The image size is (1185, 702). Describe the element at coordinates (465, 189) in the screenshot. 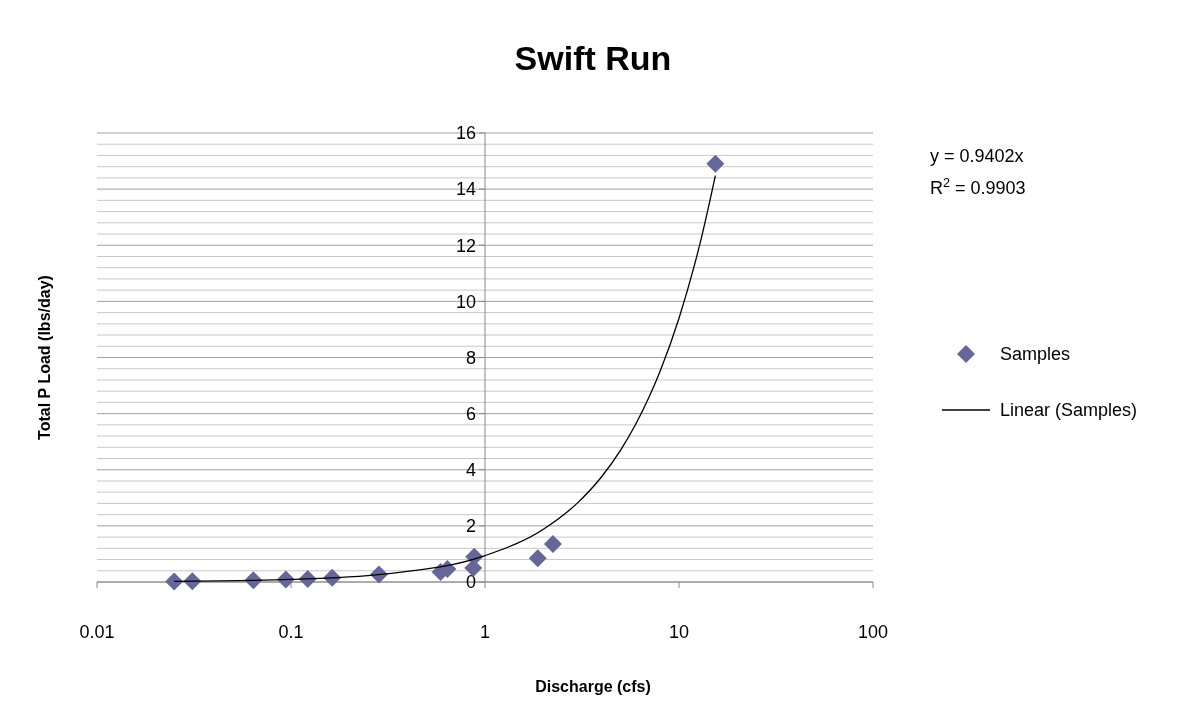

I see `y-tick-label: 14` at that location.